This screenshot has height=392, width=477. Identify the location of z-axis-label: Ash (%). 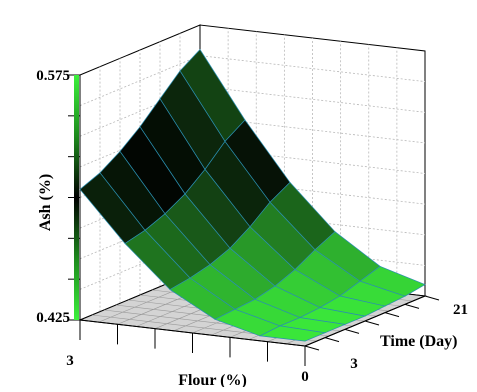
(45, 202).